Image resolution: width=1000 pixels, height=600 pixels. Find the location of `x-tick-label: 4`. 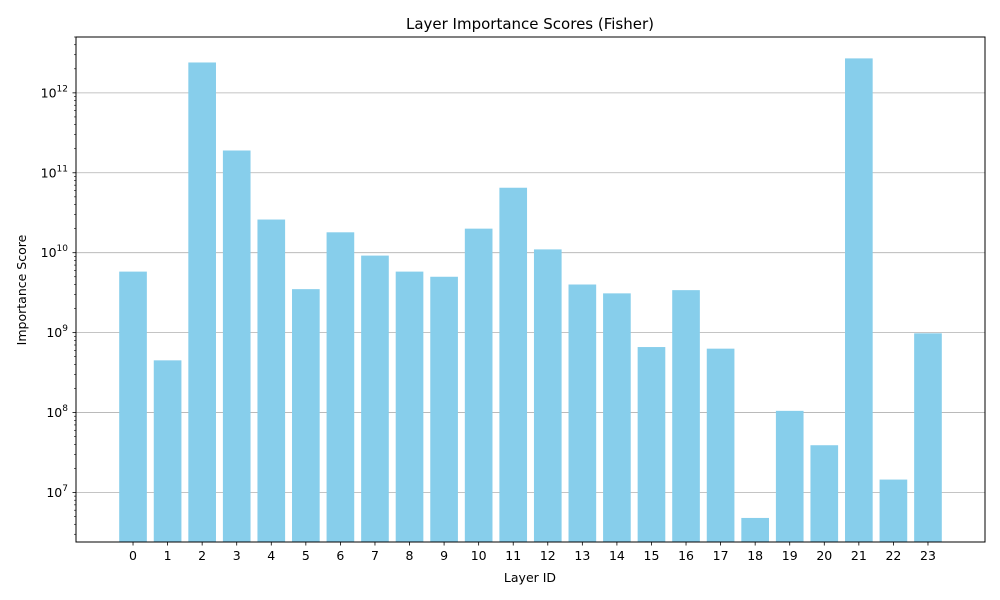

x-tick-label: 4 is located at coordinates (271, 555).